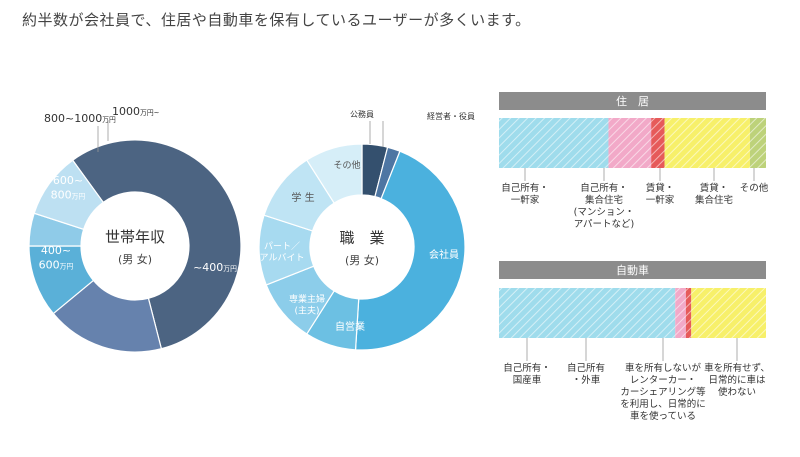 The height and width of the screenshot is (457, 800). Describe the element at coordinates (714, 194) in the screenshot. I see `category-label: 賃貸・集合住宅` at that location.